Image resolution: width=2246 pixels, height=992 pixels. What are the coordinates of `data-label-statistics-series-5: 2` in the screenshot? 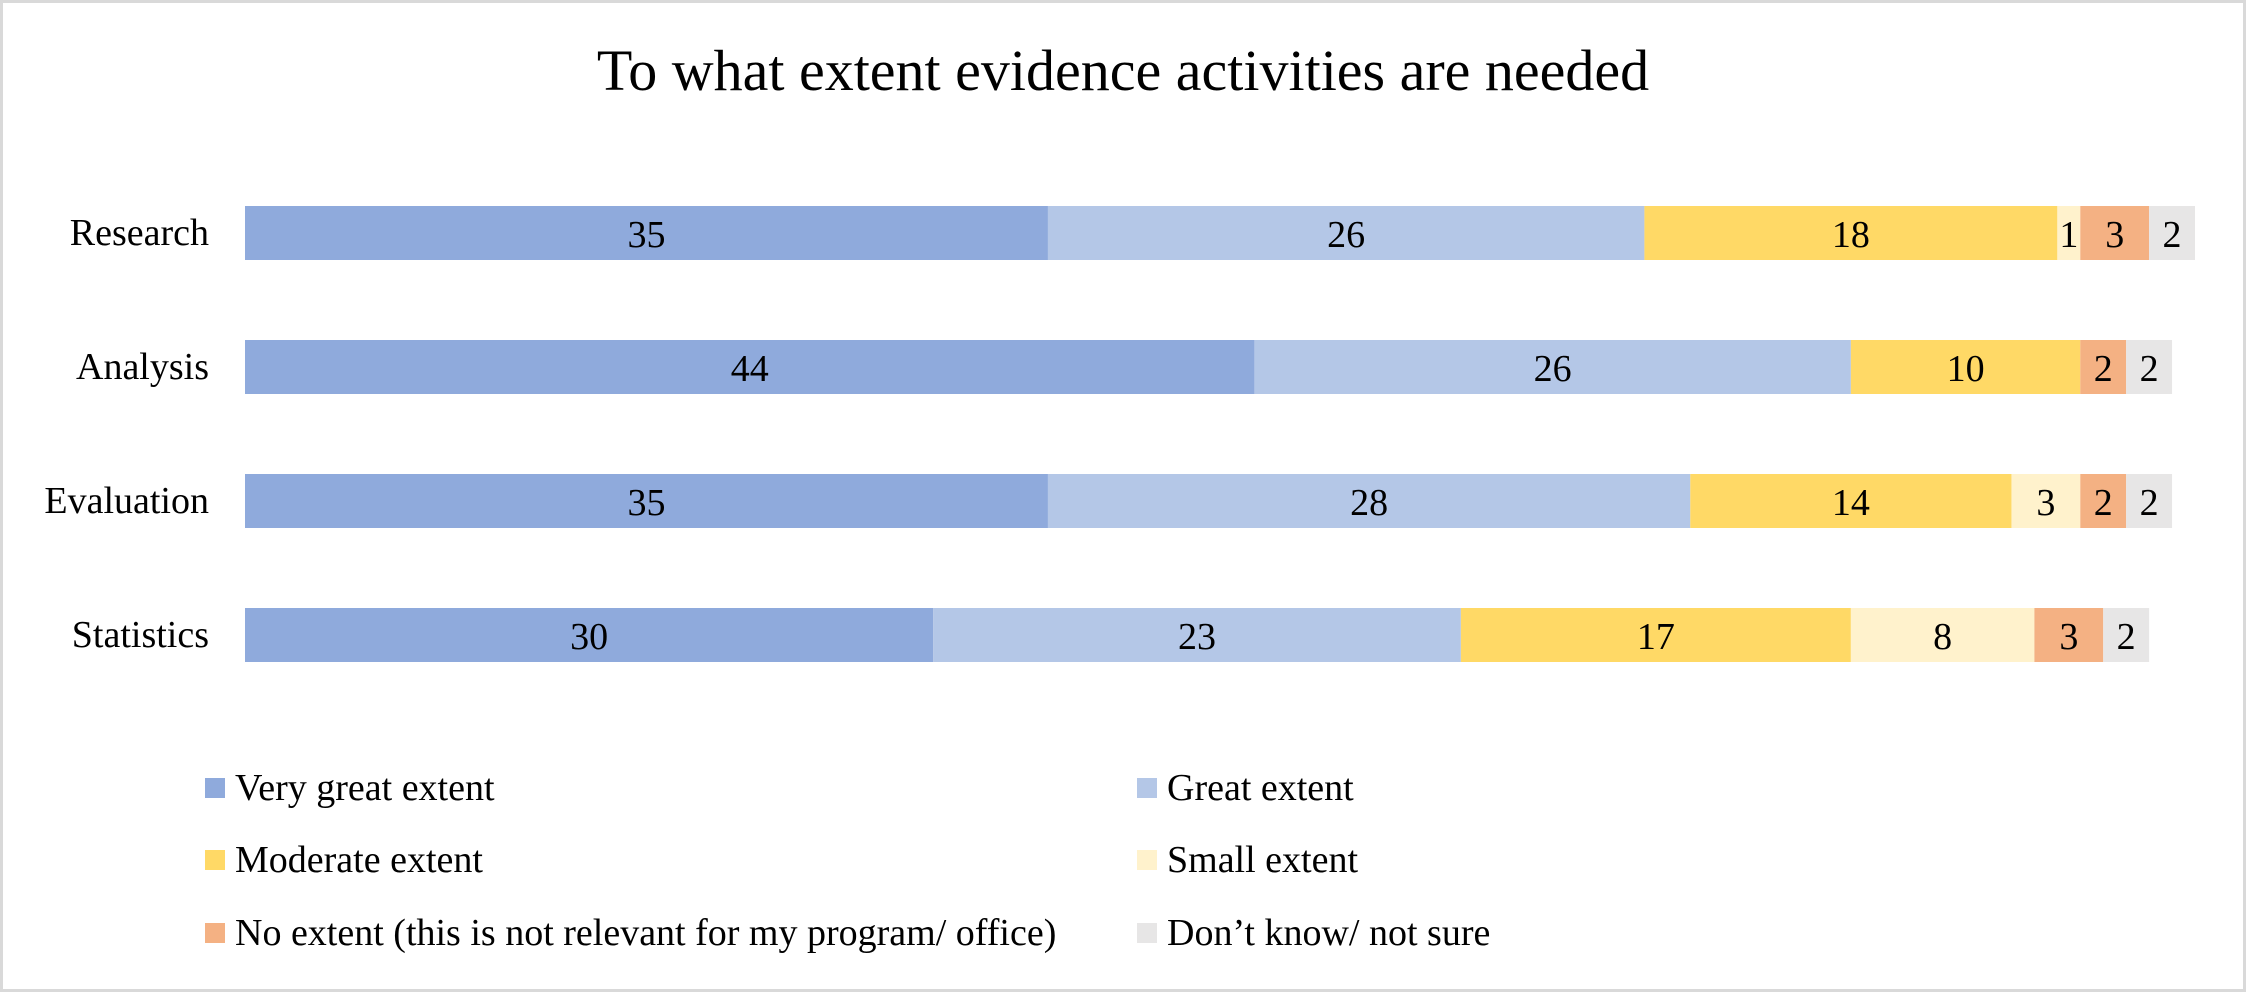 It's located at (2126, 637).